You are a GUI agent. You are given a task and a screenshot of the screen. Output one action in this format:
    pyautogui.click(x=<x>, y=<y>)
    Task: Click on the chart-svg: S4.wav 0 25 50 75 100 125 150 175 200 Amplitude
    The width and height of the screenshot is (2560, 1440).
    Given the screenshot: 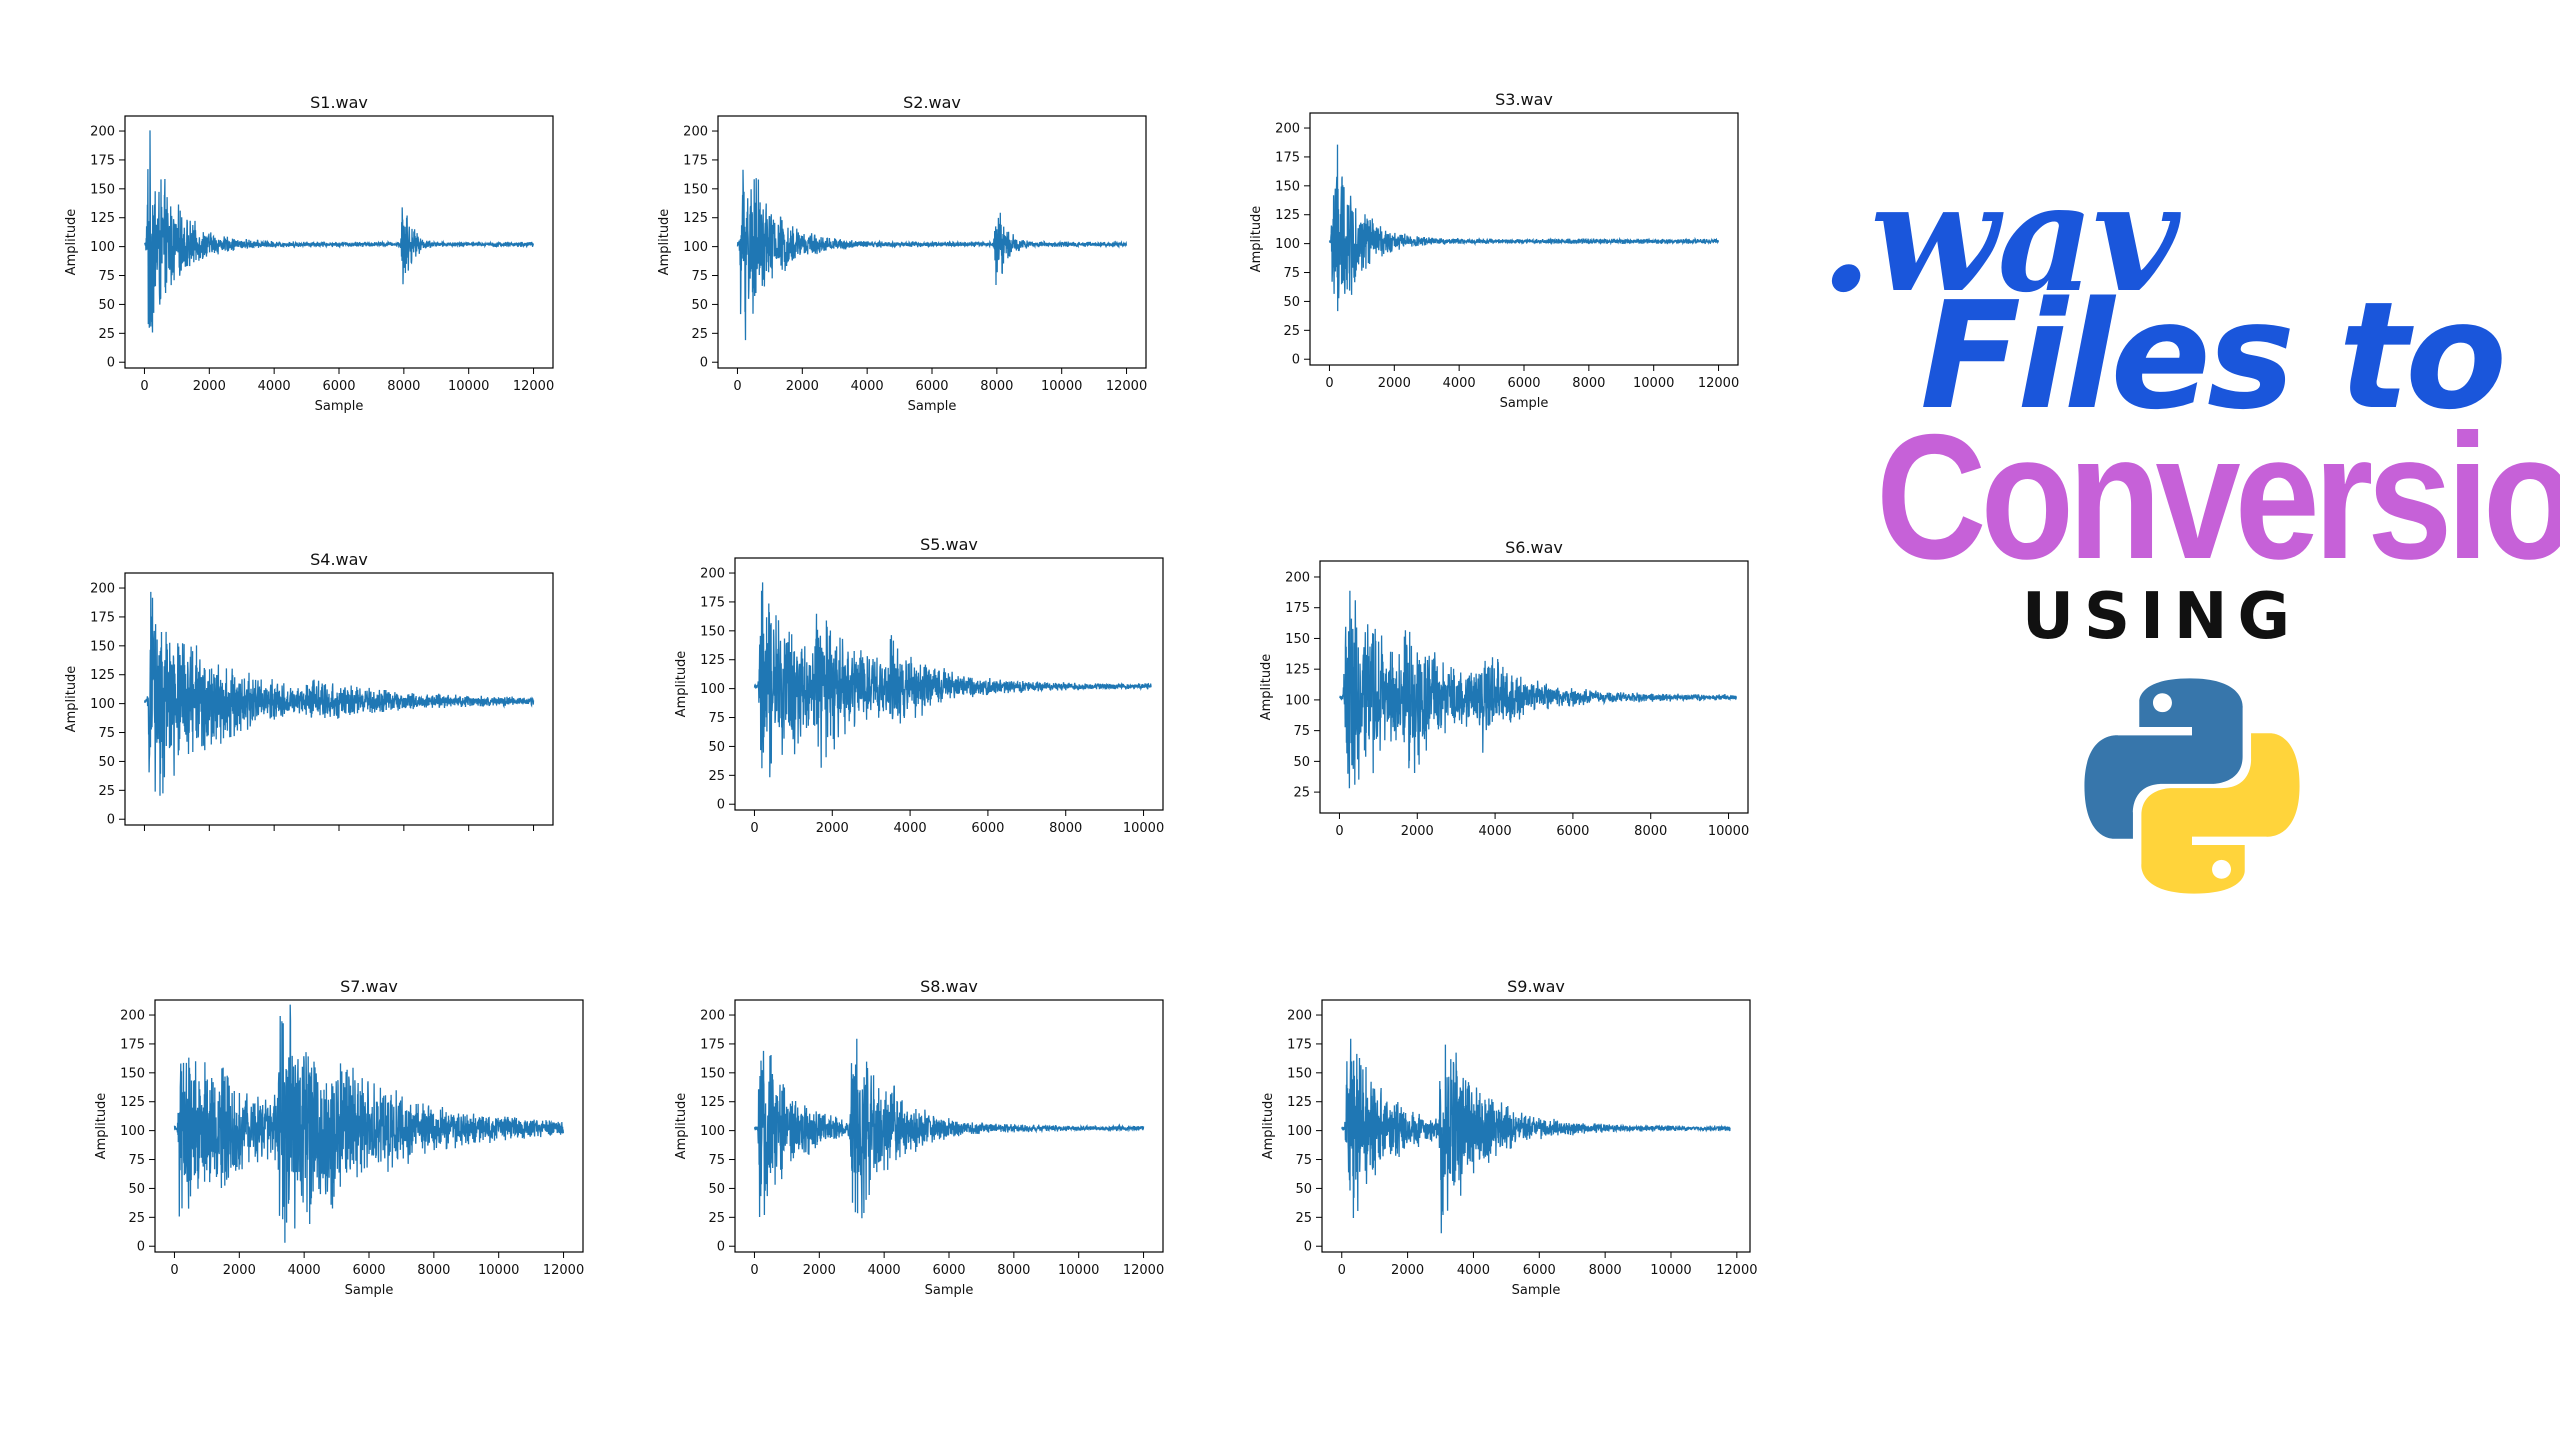 What is the action you would take?
    pyautogui.click(x=309, y=690)
    